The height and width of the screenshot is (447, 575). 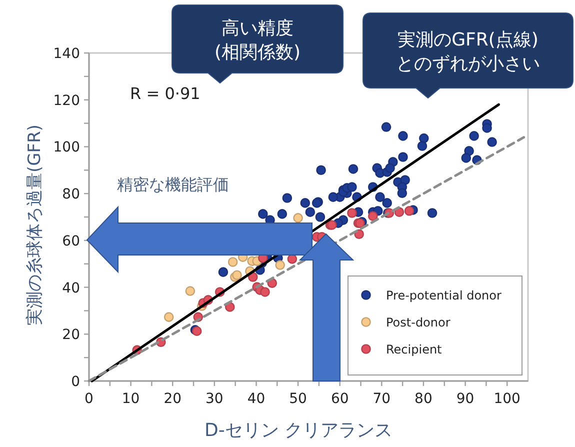 I want to click on x-tick-label: 10, so click(x=131, y=399).